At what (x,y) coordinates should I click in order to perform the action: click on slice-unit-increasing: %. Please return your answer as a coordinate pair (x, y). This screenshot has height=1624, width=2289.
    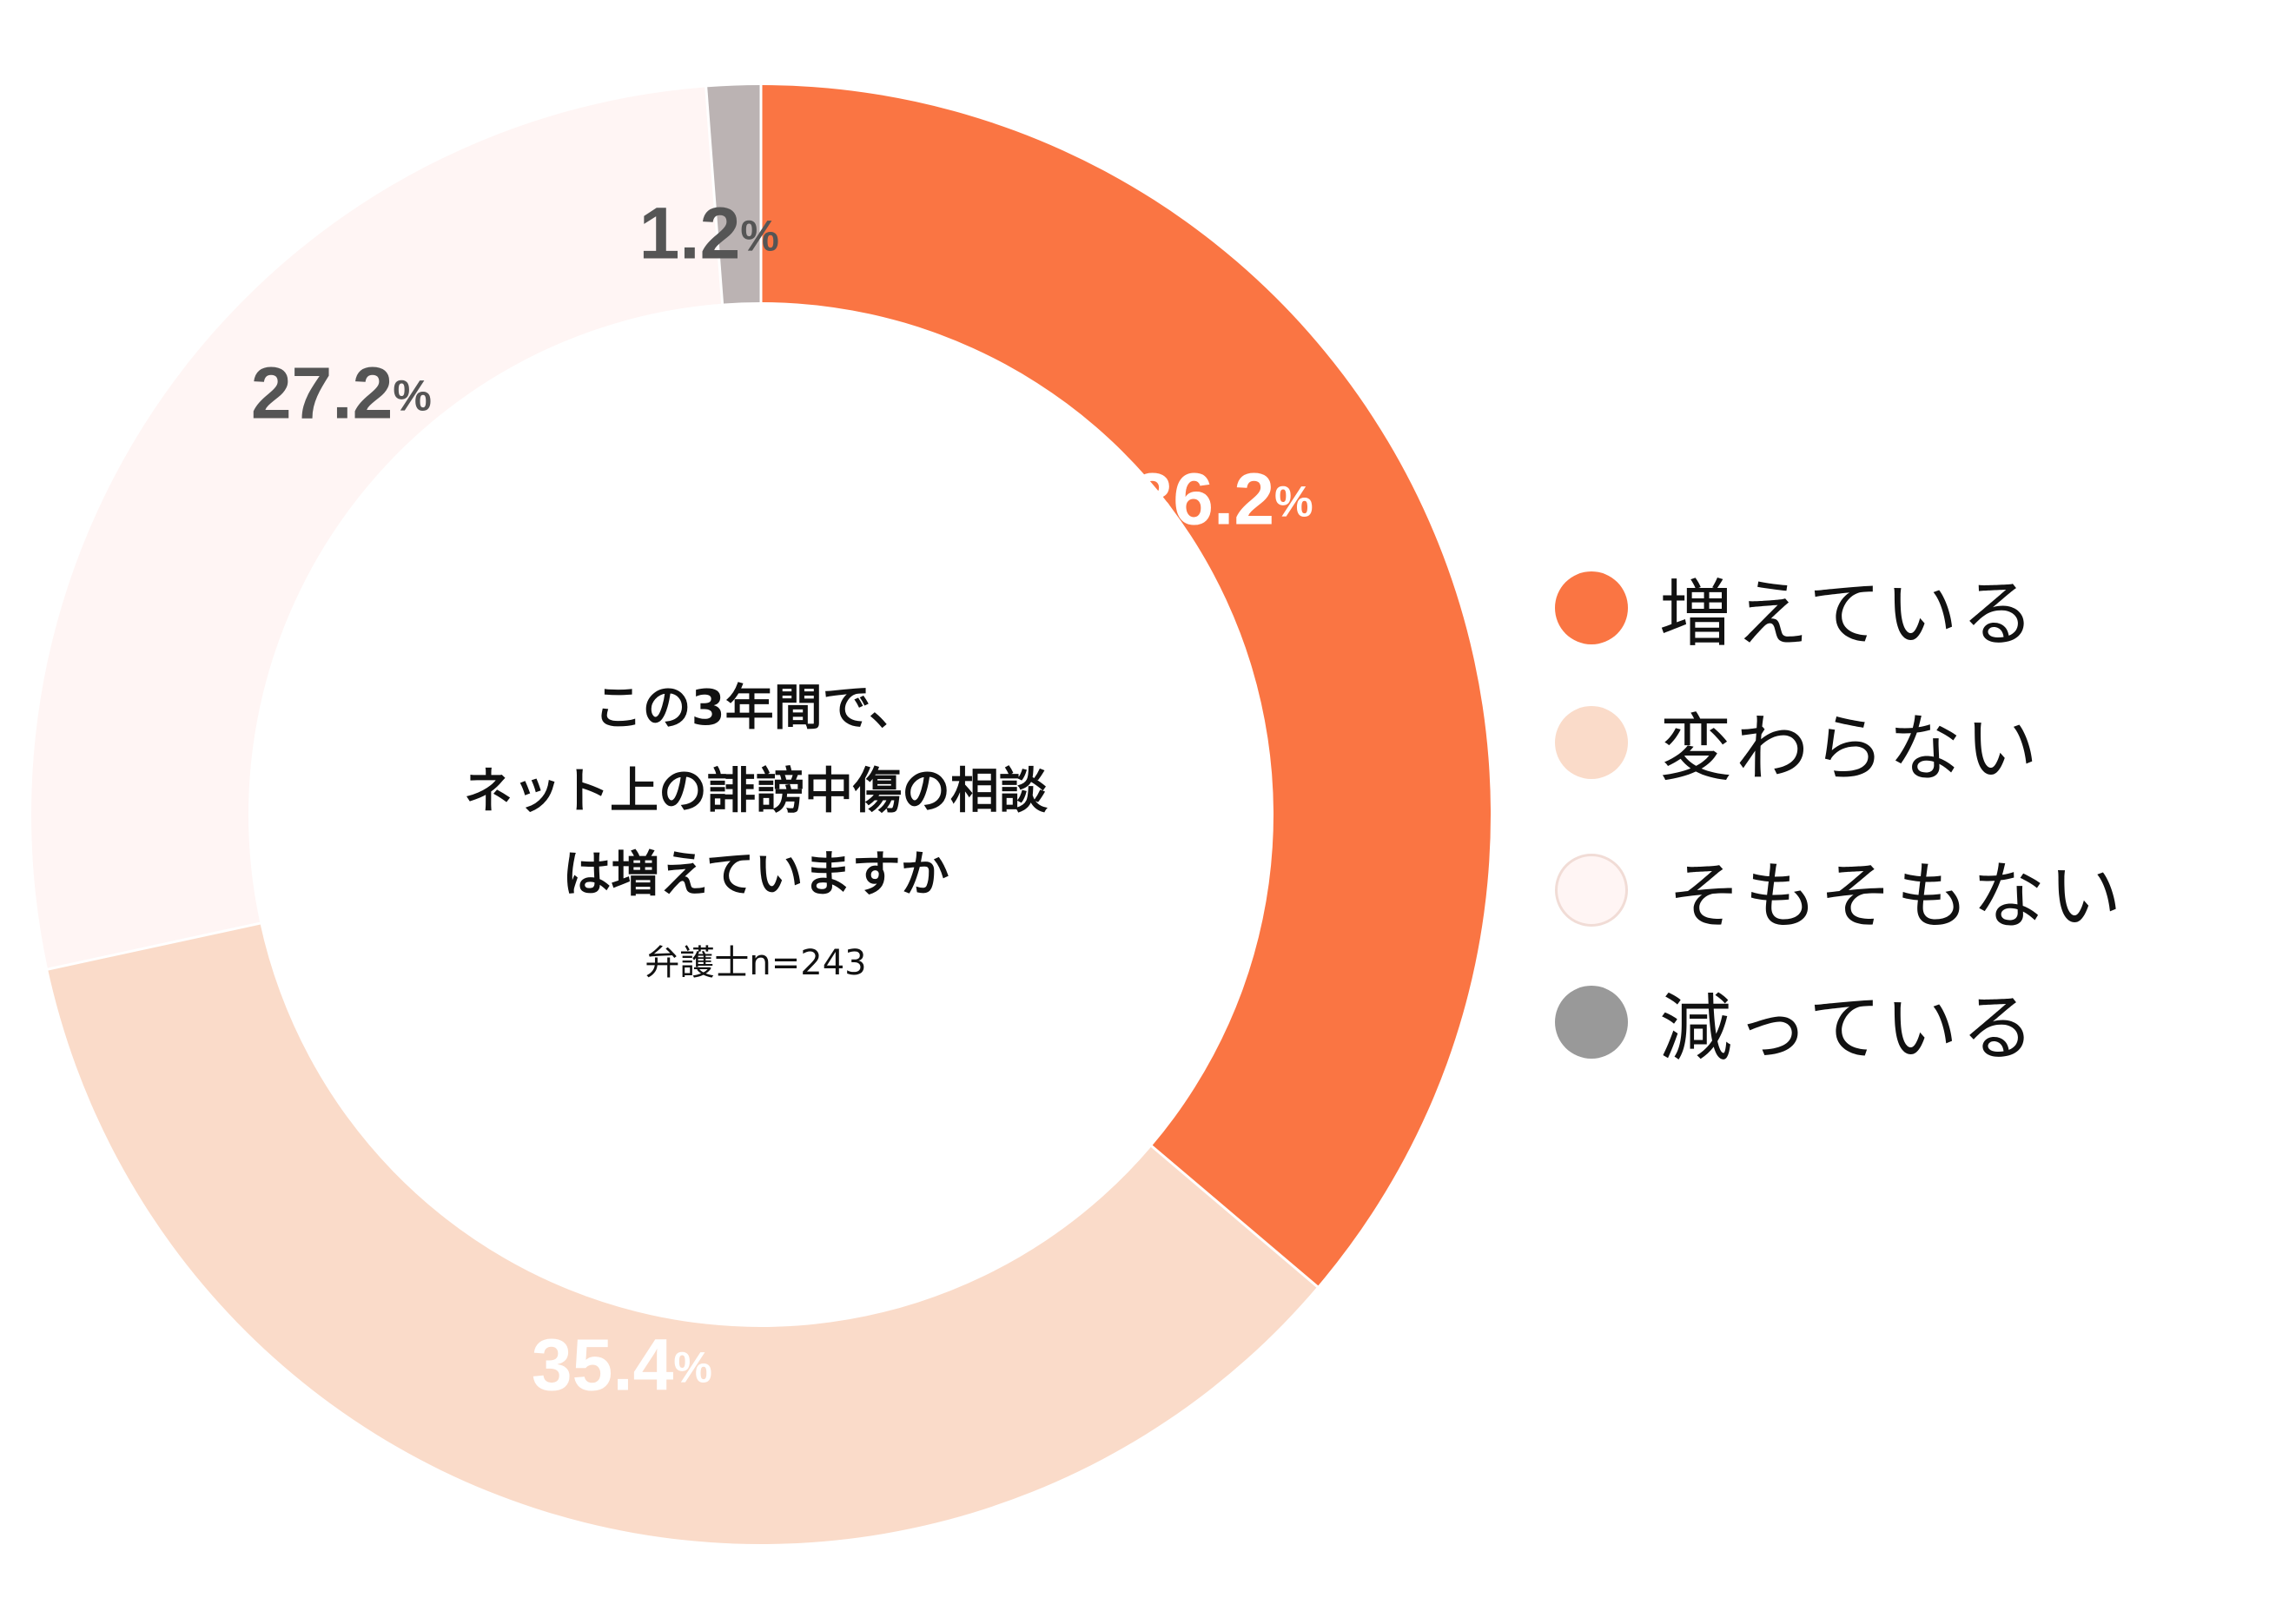
    Looking at the image, I should click on (1293, 502).